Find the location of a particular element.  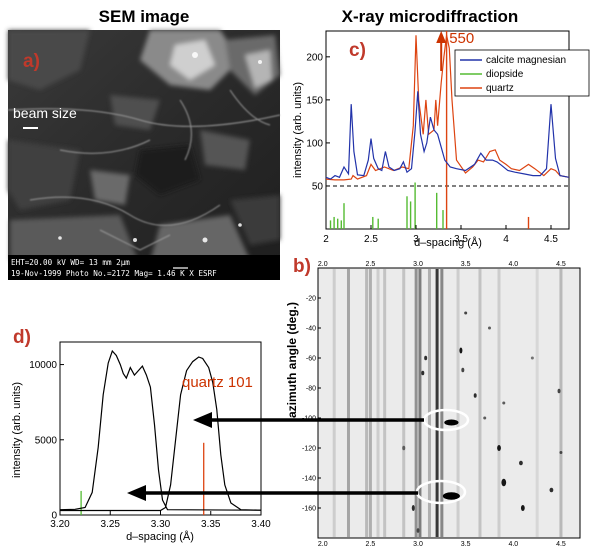

chart-b-ytick-5: -120 is located at coordinates (309, 449).